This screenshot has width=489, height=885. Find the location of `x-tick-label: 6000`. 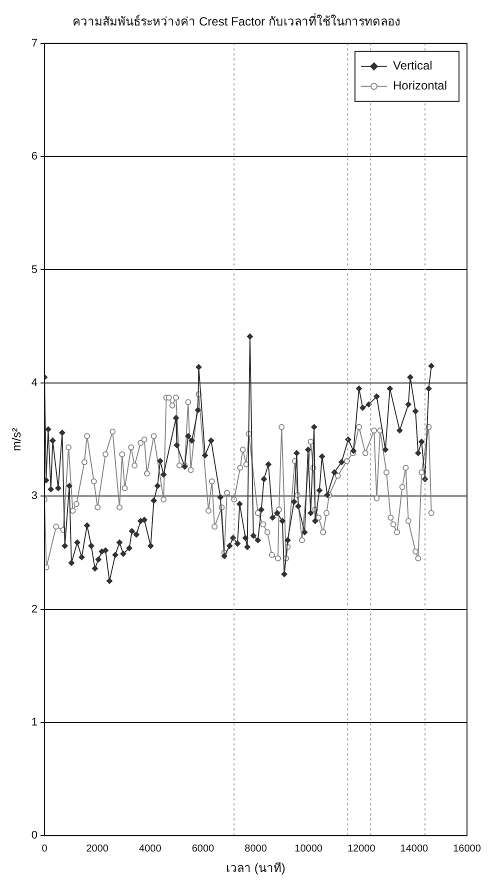

x-tick-label: 6000 is located at coordinates (203, 848).